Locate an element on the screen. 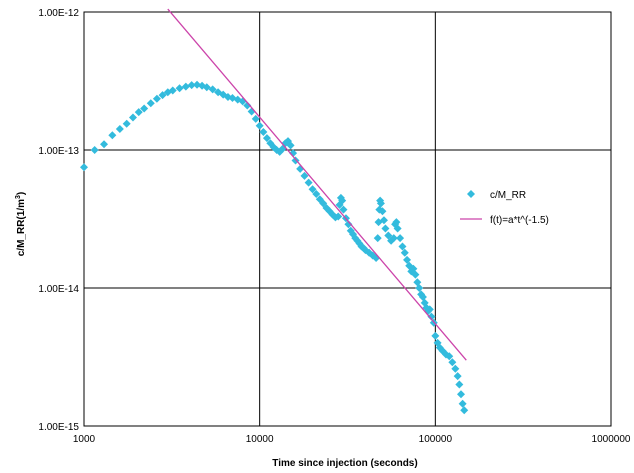 The height and width of the screenshot is (473, 634). x-tick-label: 1000 is located at coordinates (84, 439).